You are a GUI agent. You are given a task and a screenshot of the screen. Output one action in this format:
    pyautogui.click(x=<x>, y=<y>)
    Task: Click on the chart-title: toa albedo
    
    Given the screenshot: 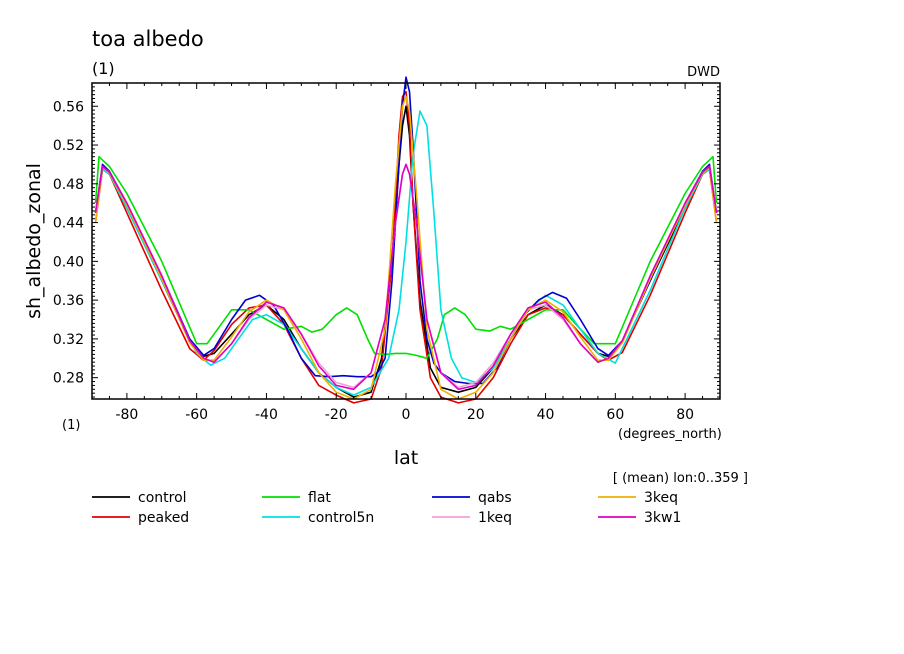 What is the action you would take?
    pyautogui.click(x=148, y=39)
    